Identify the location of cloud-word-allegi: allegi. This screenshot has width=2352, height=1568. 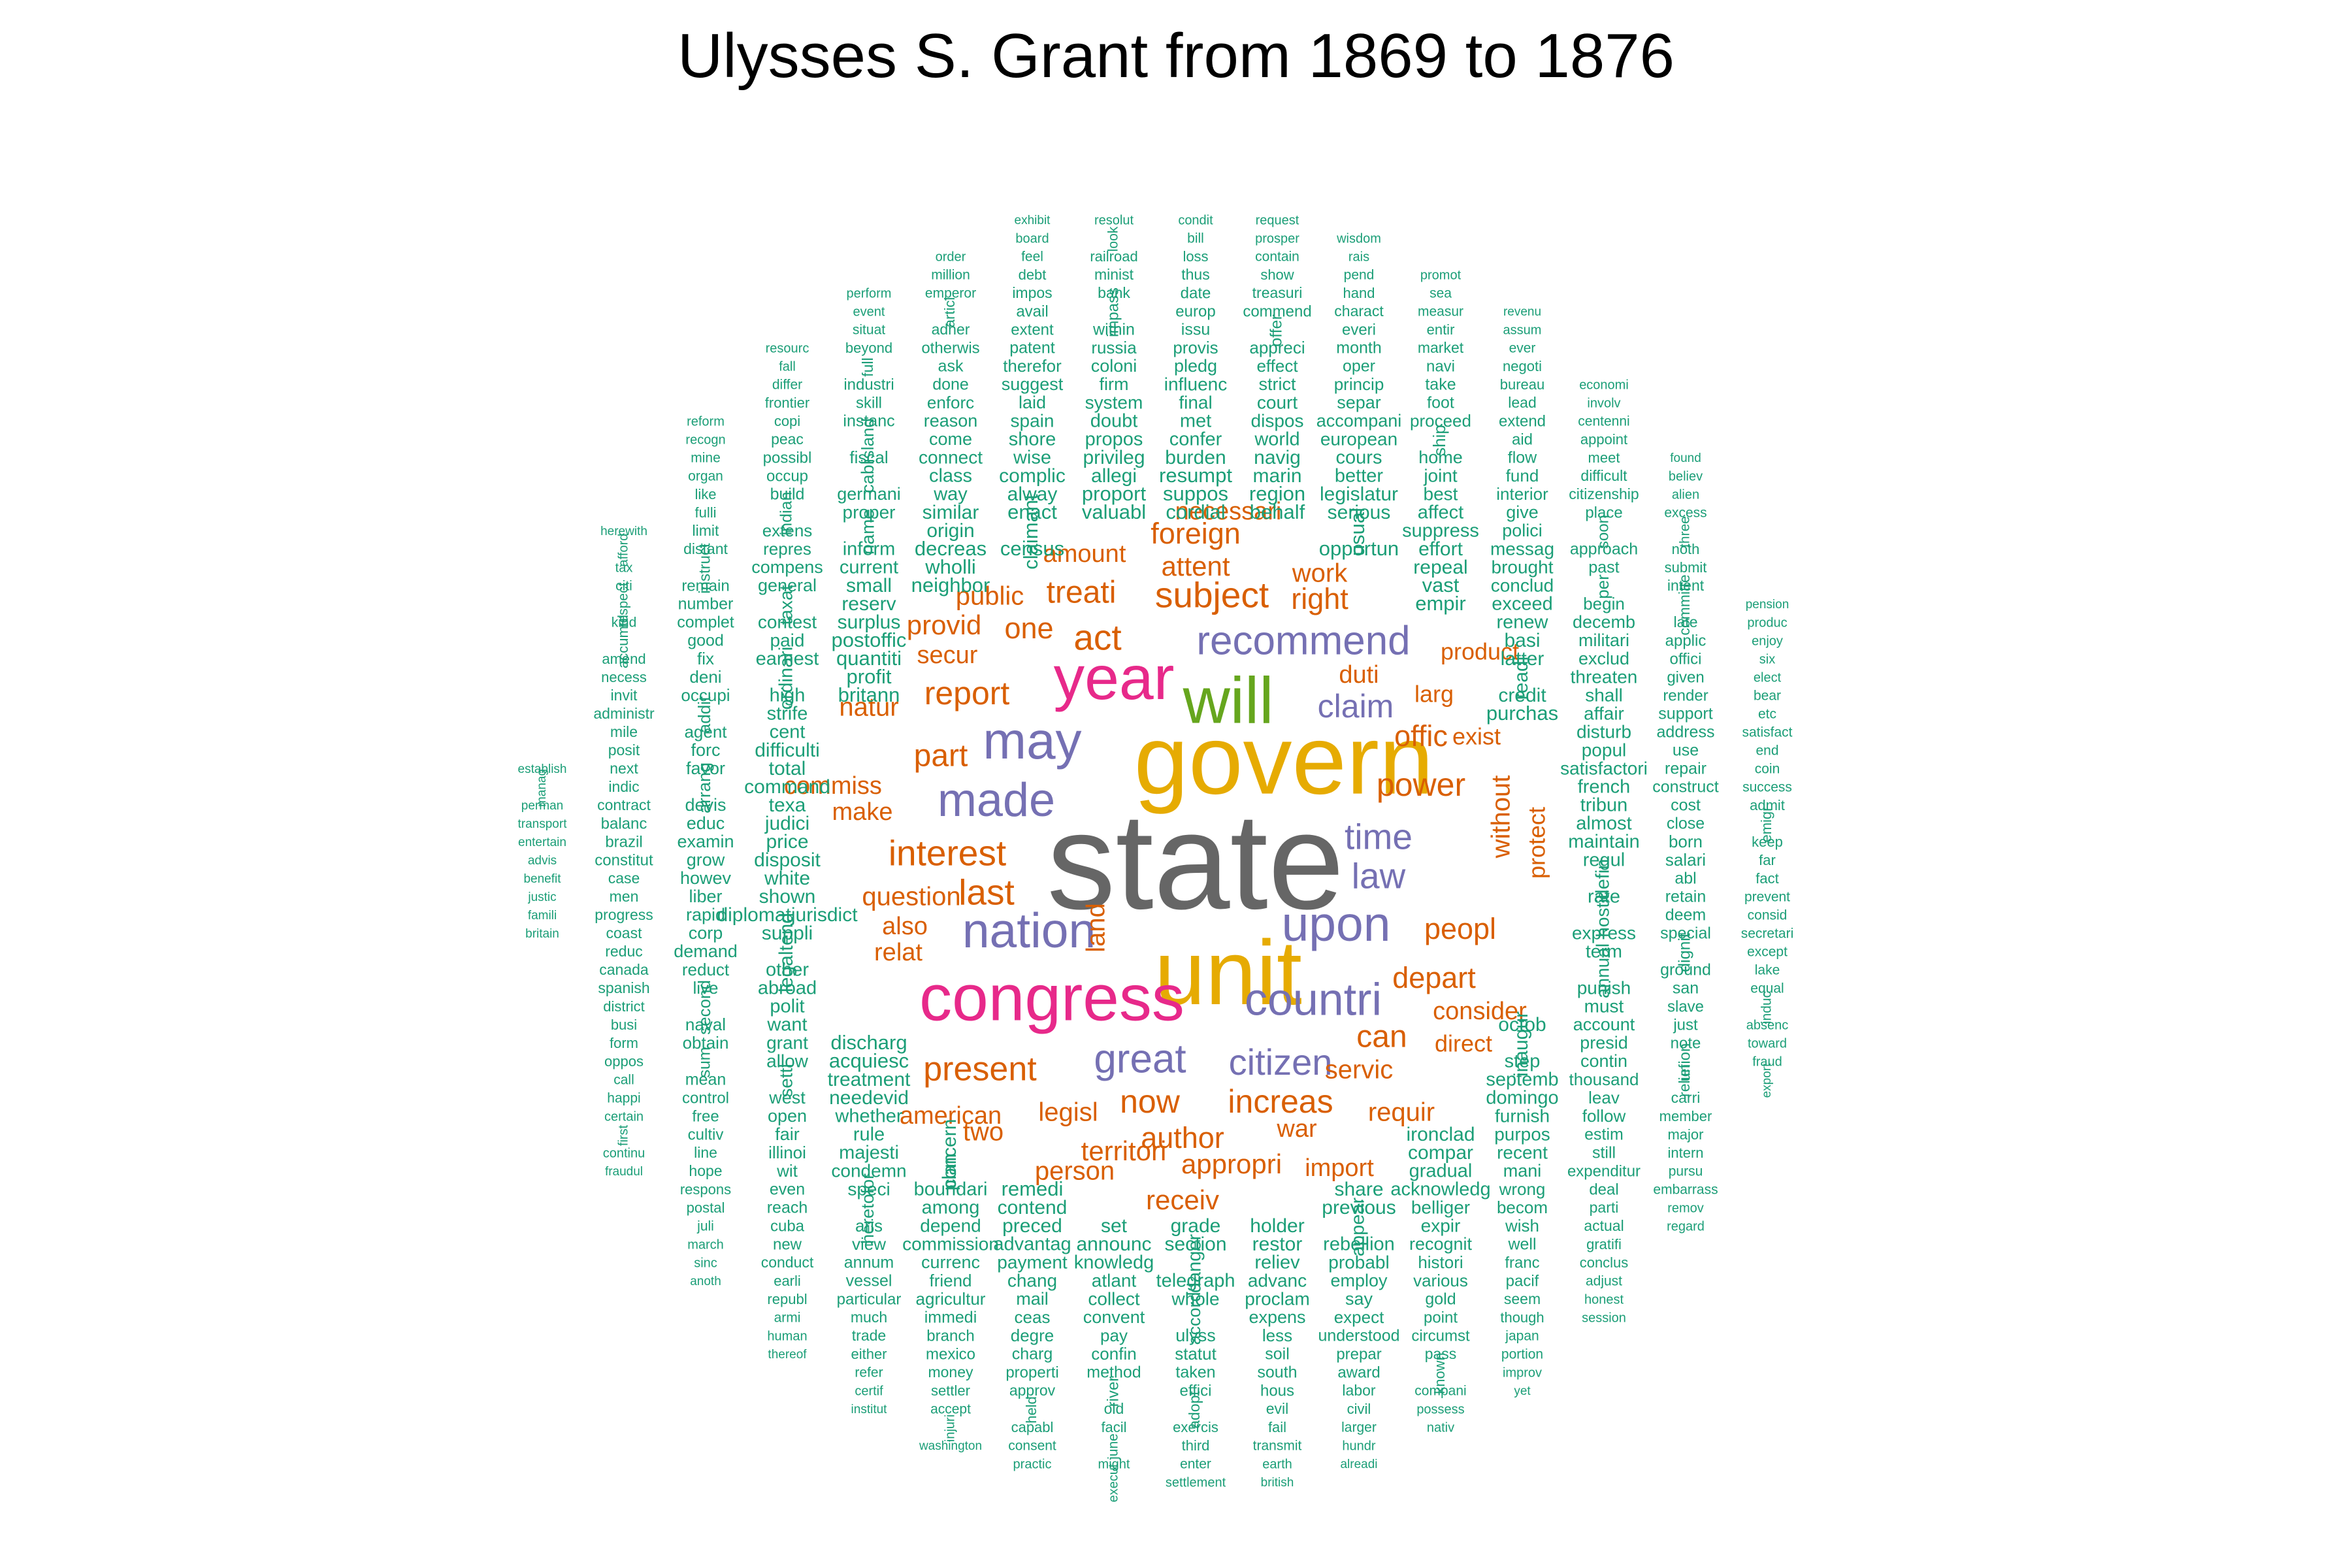
(1114, 476).